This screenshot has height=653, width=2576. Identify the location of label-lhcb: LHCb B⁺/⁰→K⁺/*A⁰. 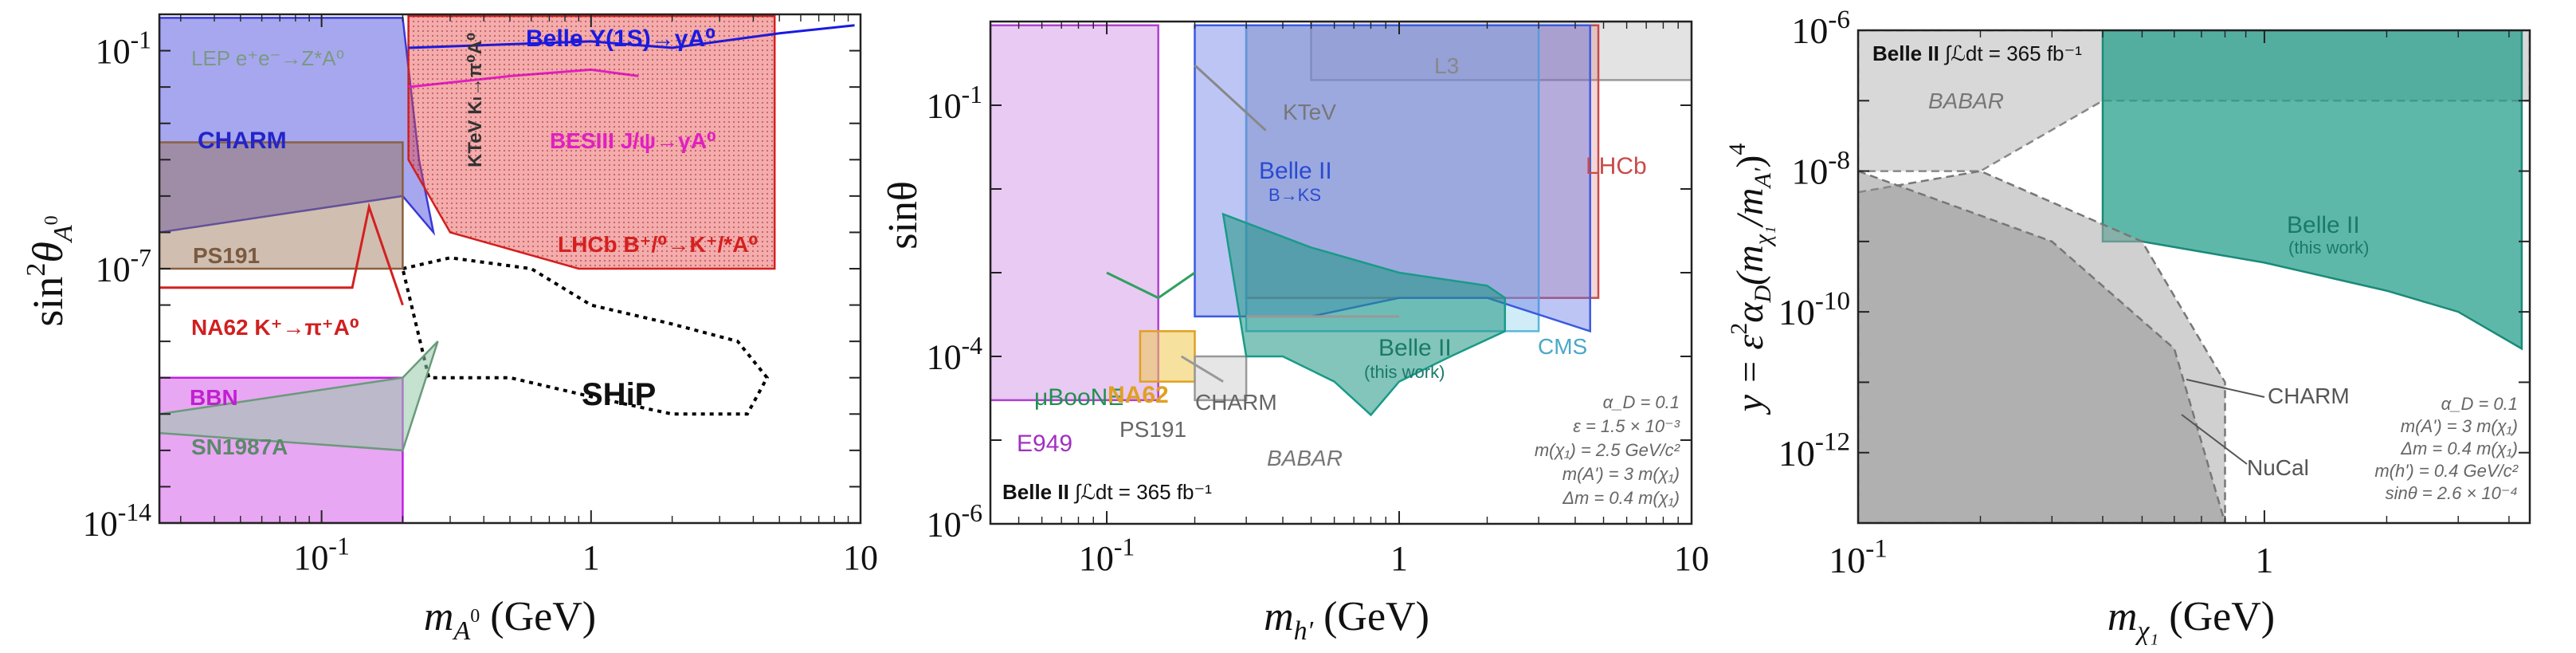
(658, 244).